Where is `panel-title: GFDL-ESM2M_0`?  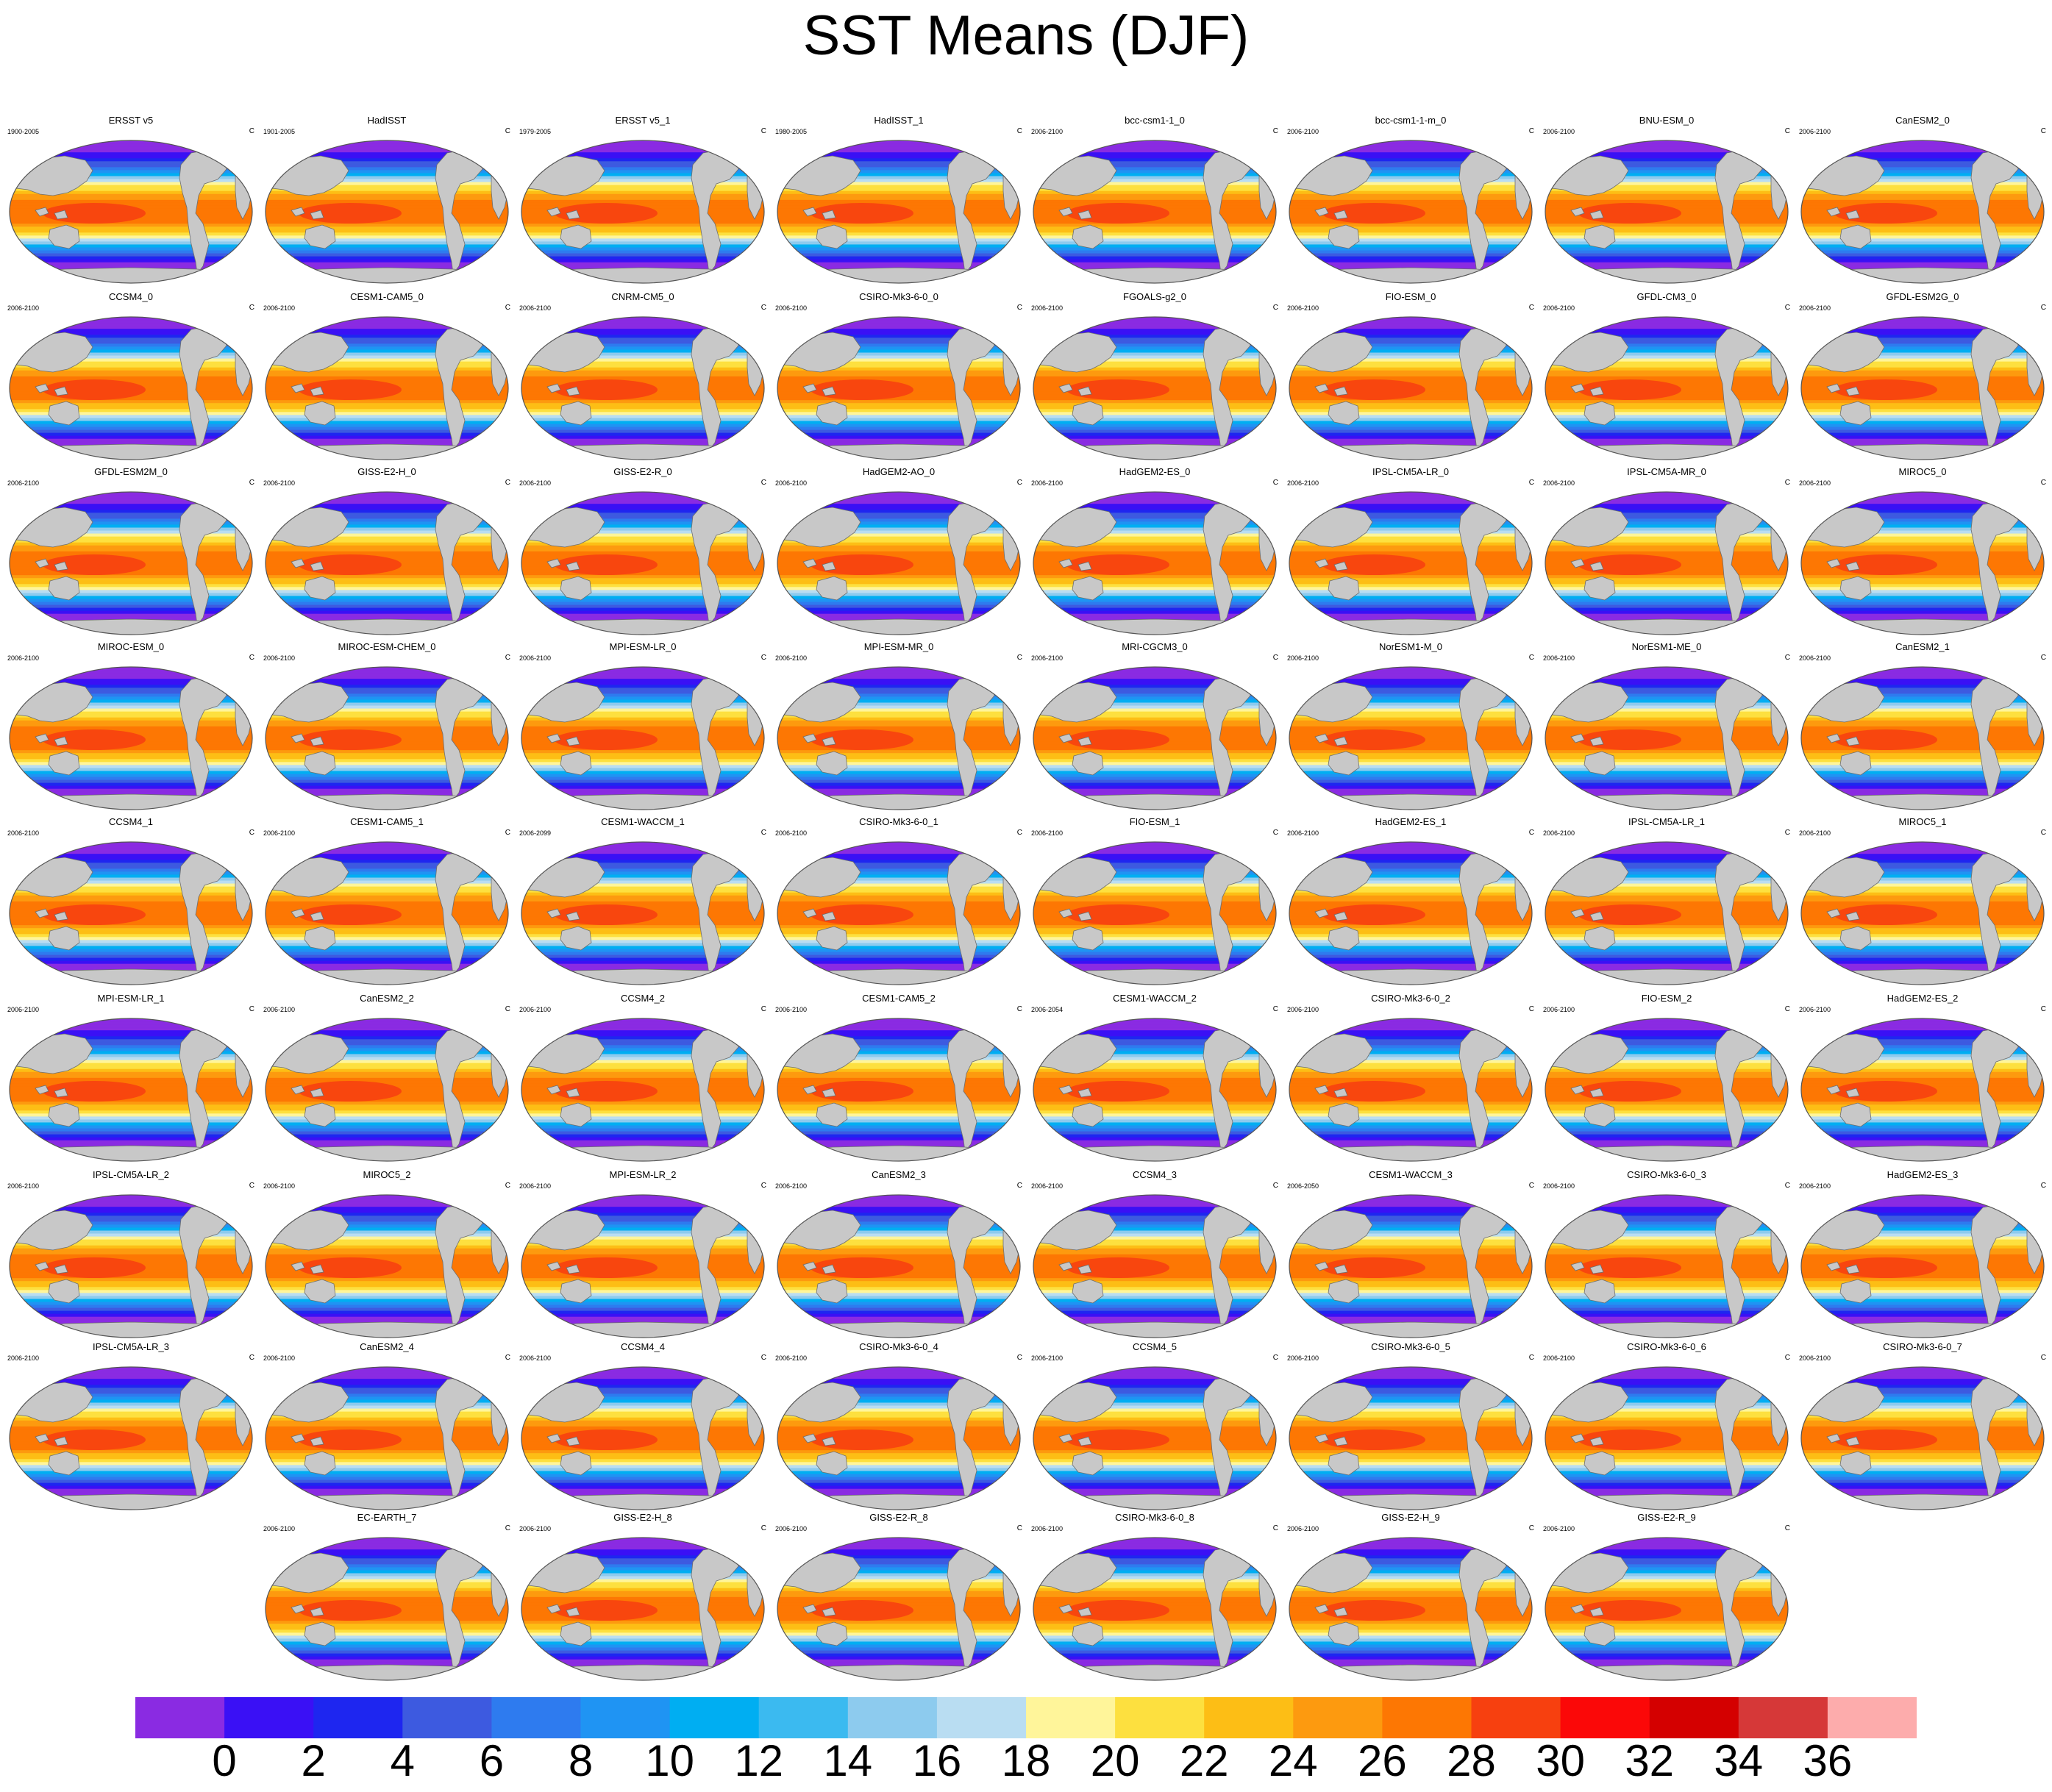
panel-title: GFDL-ESM2M_0 is located at coordinates (131, 472).